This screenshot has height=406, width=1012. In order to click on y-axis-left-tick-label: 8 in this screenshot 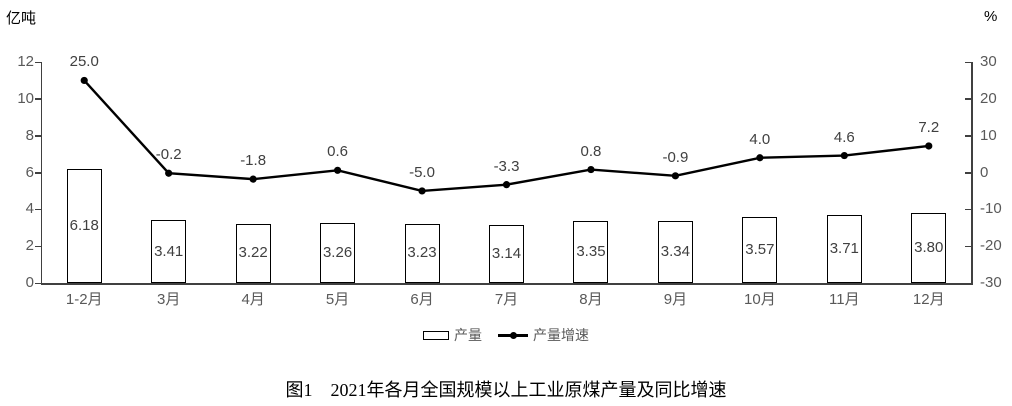, I will do `click(29, 135)`.